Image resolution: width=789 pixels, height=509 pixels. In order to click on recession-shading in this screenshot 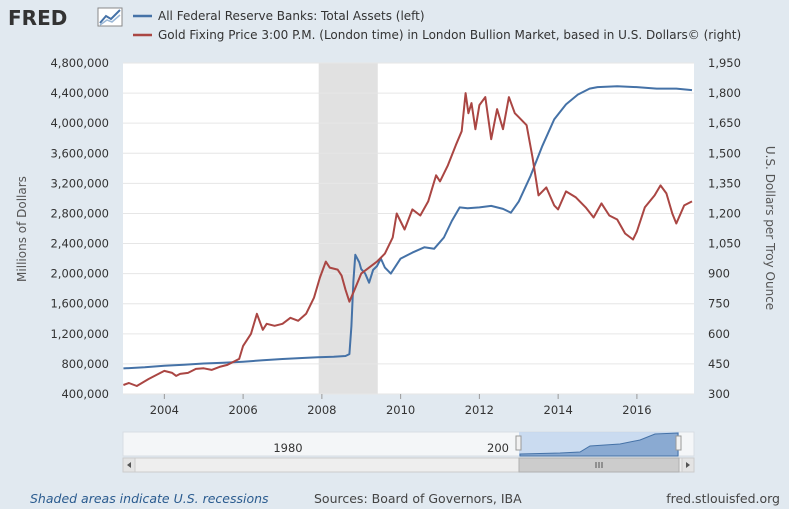, I will do `click(348, 228)`.